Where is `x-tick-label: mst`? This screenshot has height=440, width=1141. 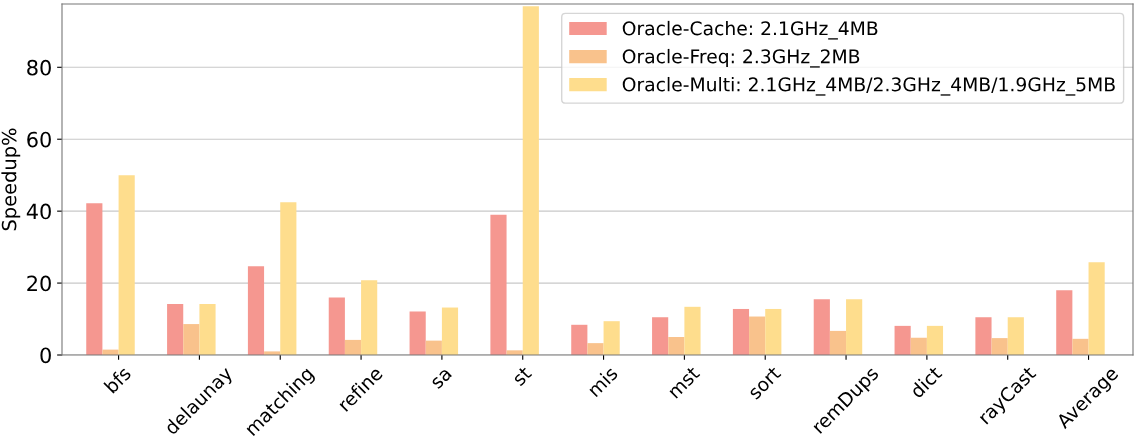 x-tick-label: mst is located at coordinates (684, 382).